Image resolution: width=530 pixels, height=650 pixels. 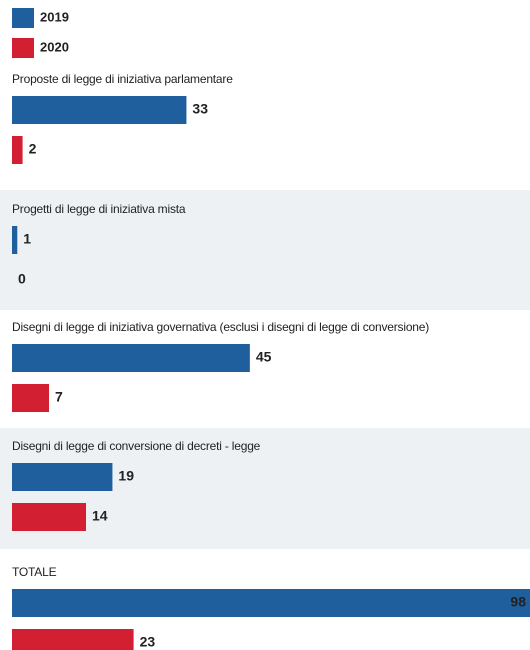 I want to click on value-label: 1, so click(x=27, y=239).